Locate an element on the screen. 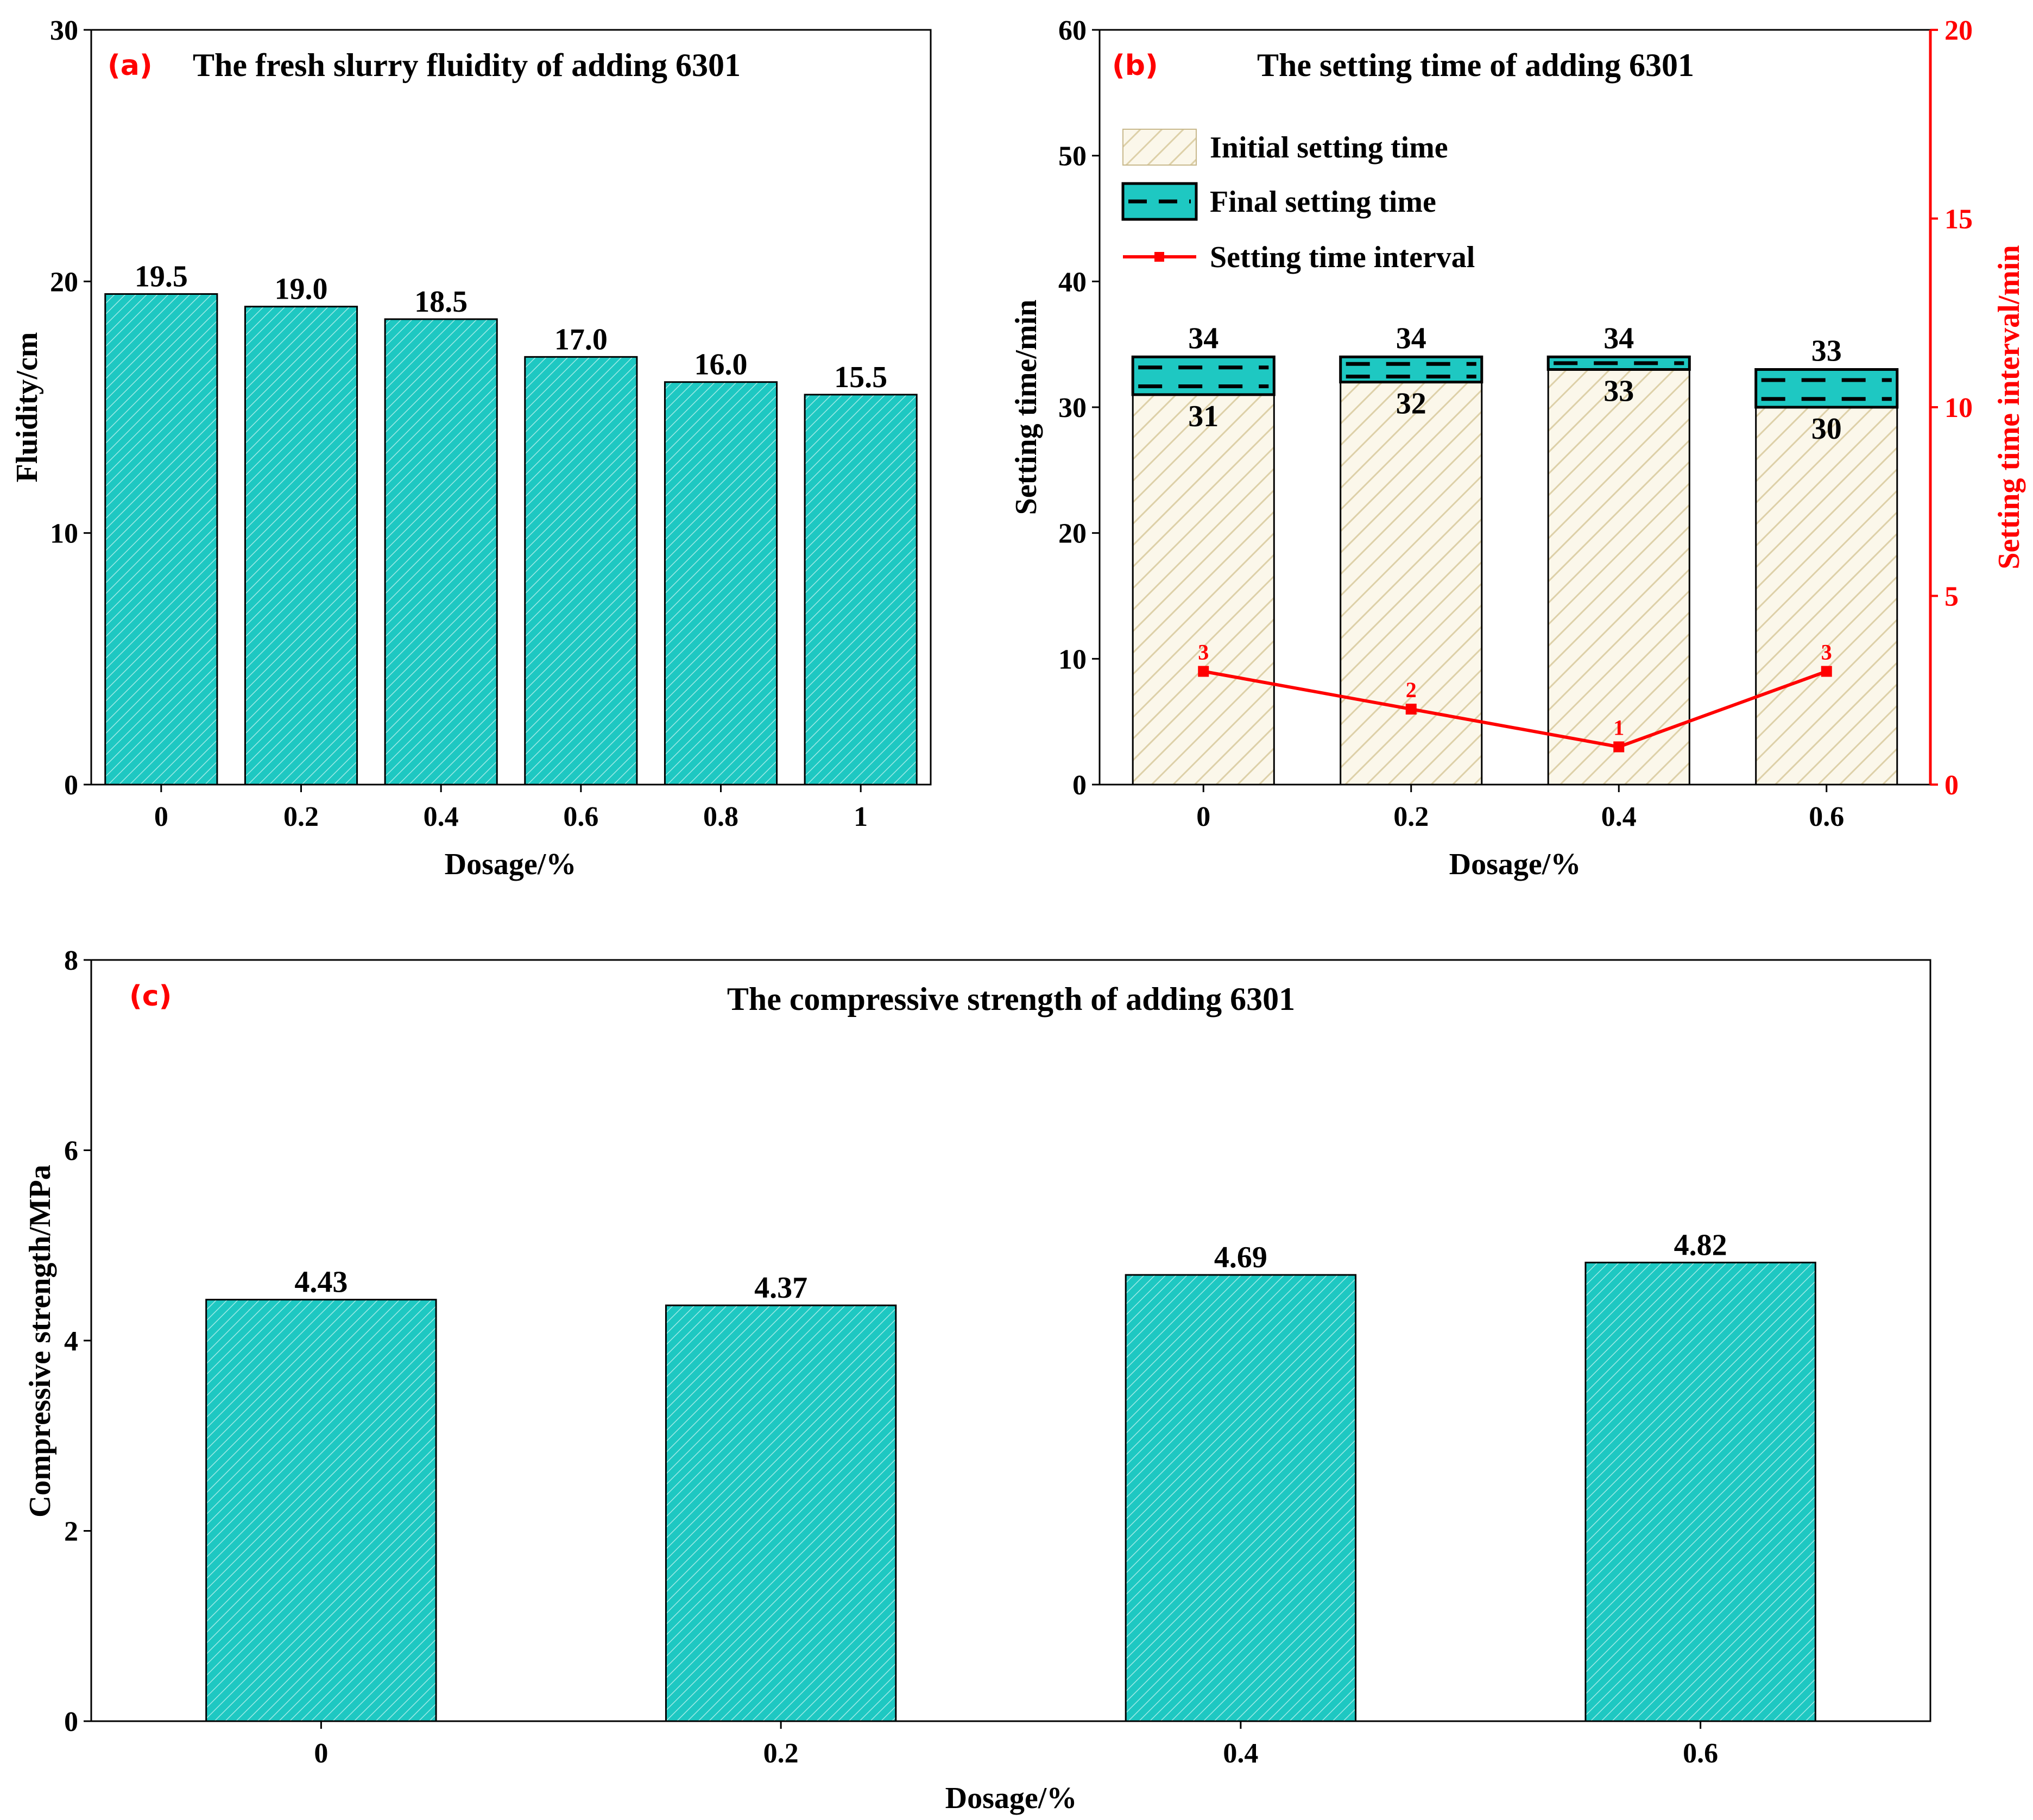 The image size is (2033, 1820). panel-b-x-tick-label: 0.2 is located at coordinates (1411, 816).